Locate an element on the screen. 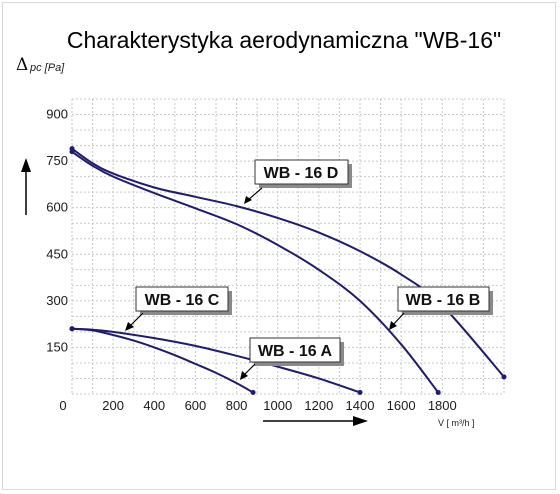 The width and height of the screenshot is (560, 494). y-axis-label-symbol: Δ is located at coordinates (22, 65).